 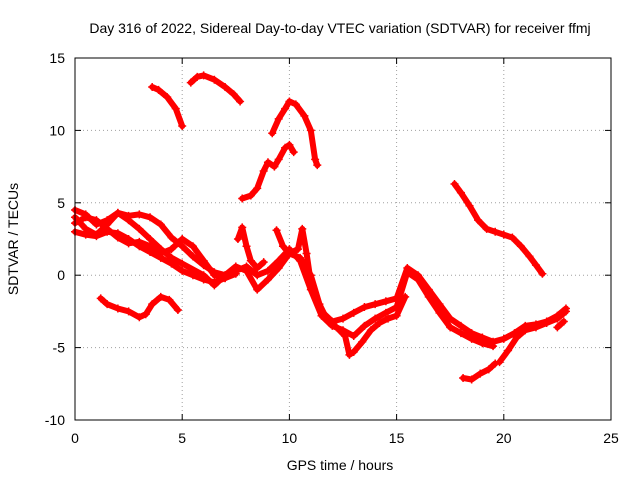 I want to click on series-arc5, so click(x=139, y=307).